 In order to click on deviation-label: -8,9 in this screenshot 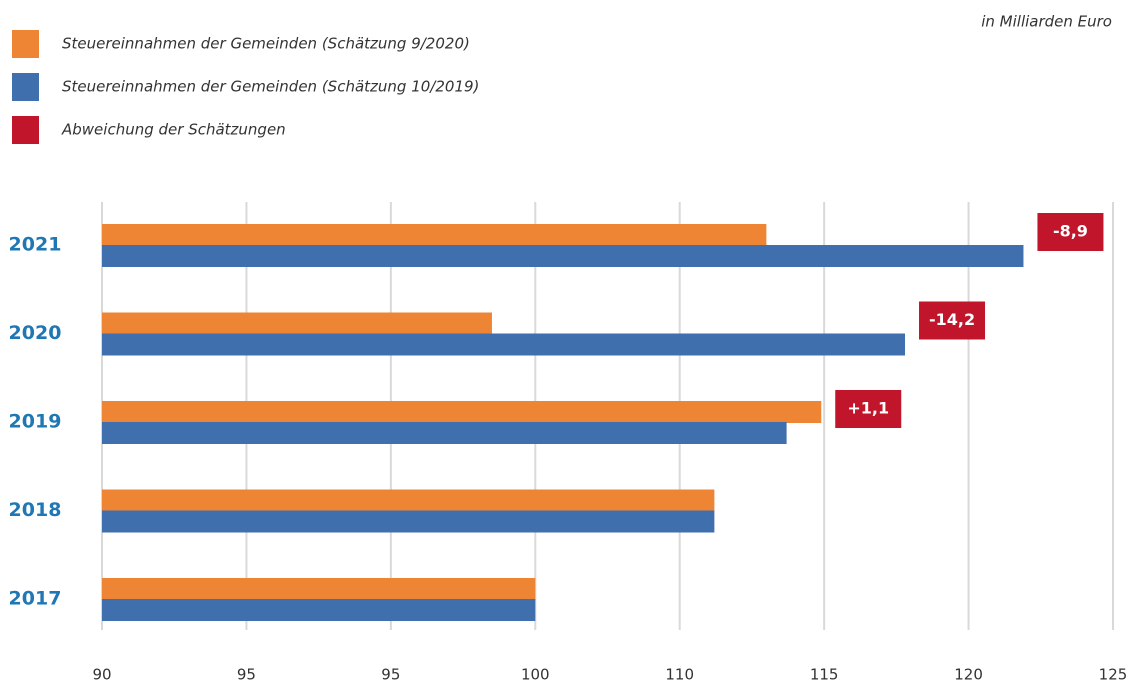, I will do `click(1070, 231)`.